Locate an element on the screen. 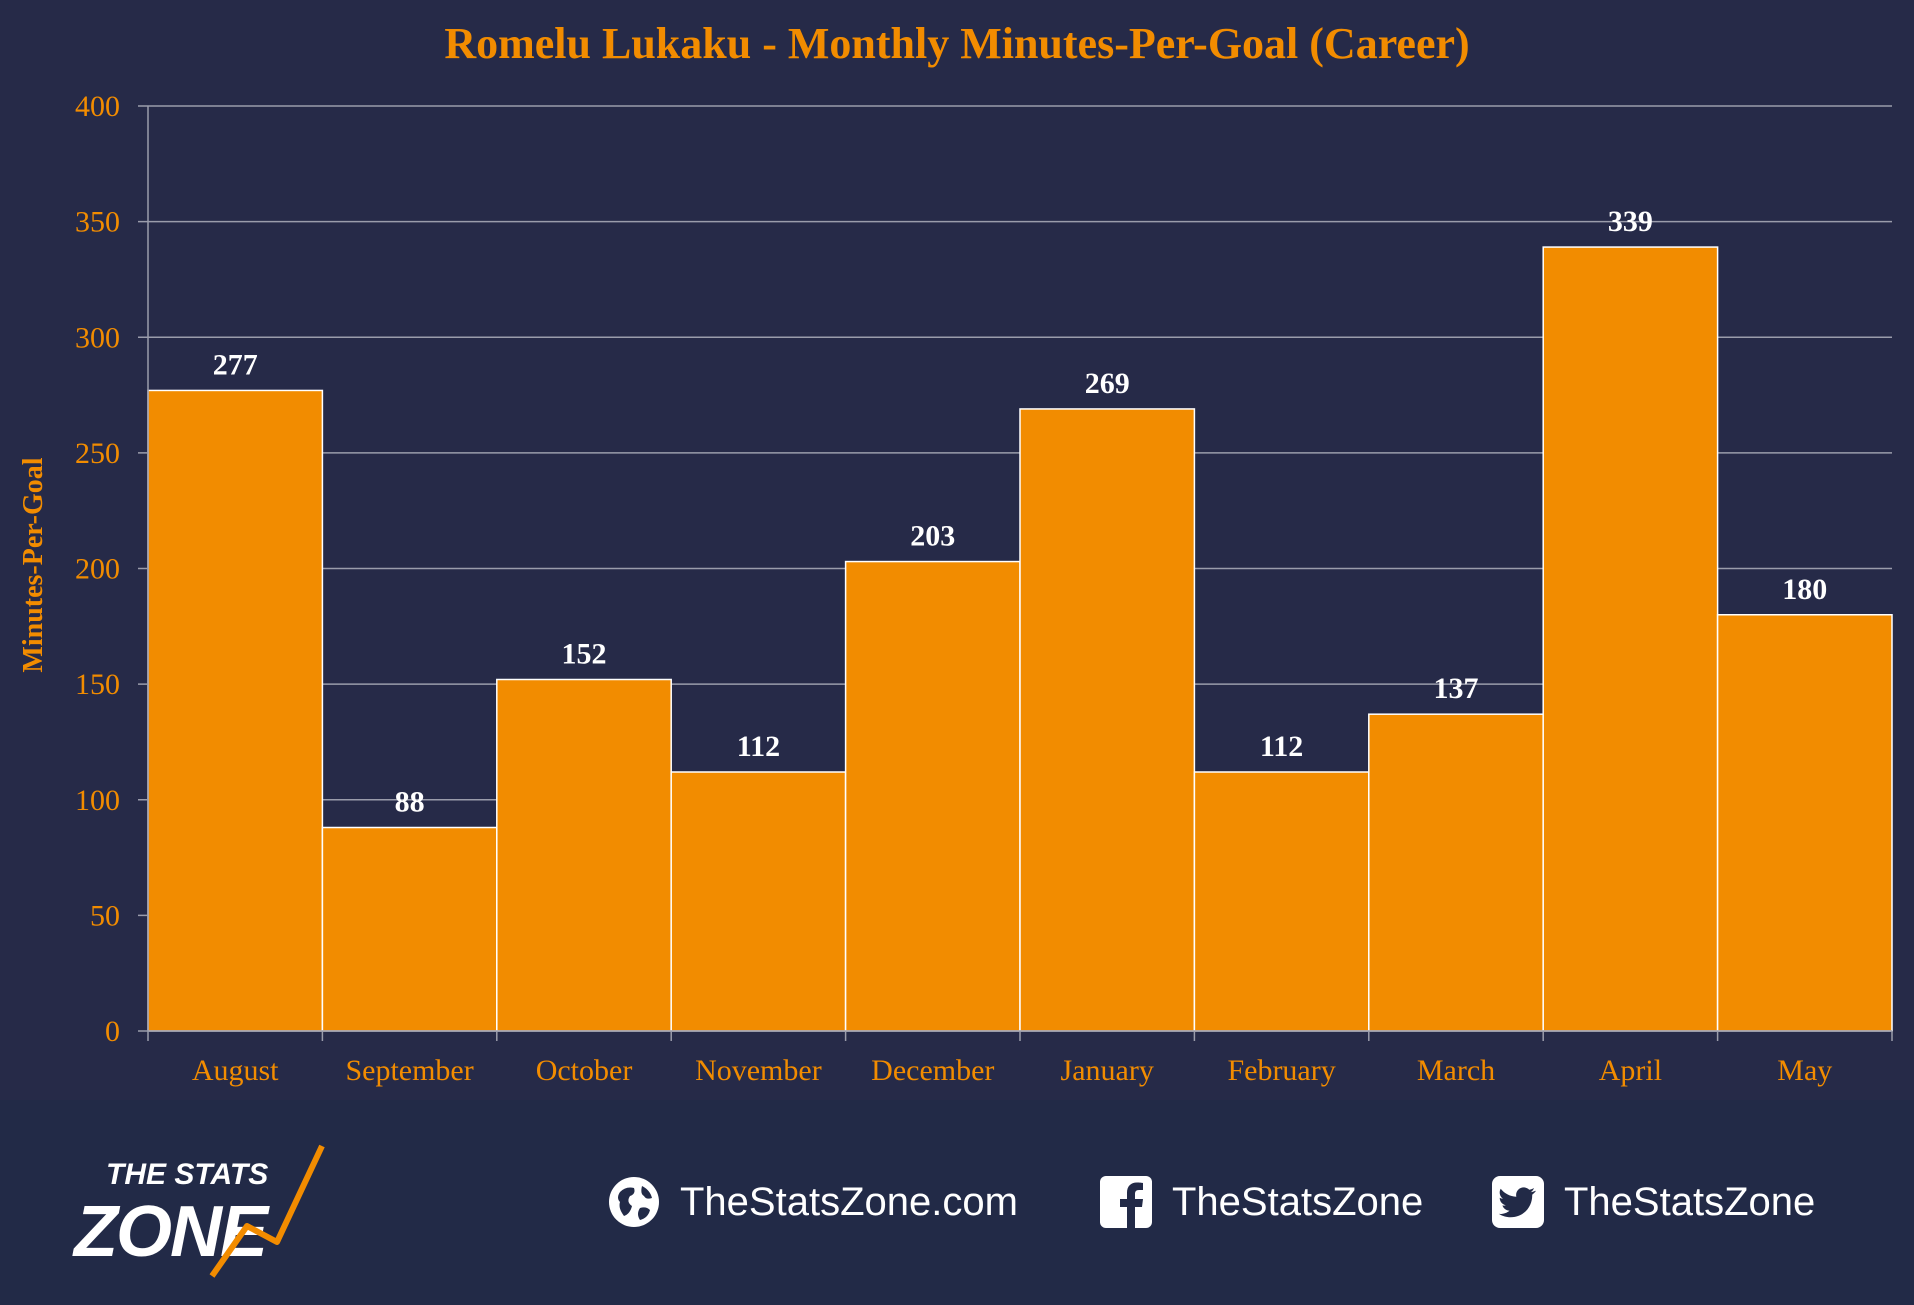  y-tick-label: 350 is located at coordinates (97, 222).